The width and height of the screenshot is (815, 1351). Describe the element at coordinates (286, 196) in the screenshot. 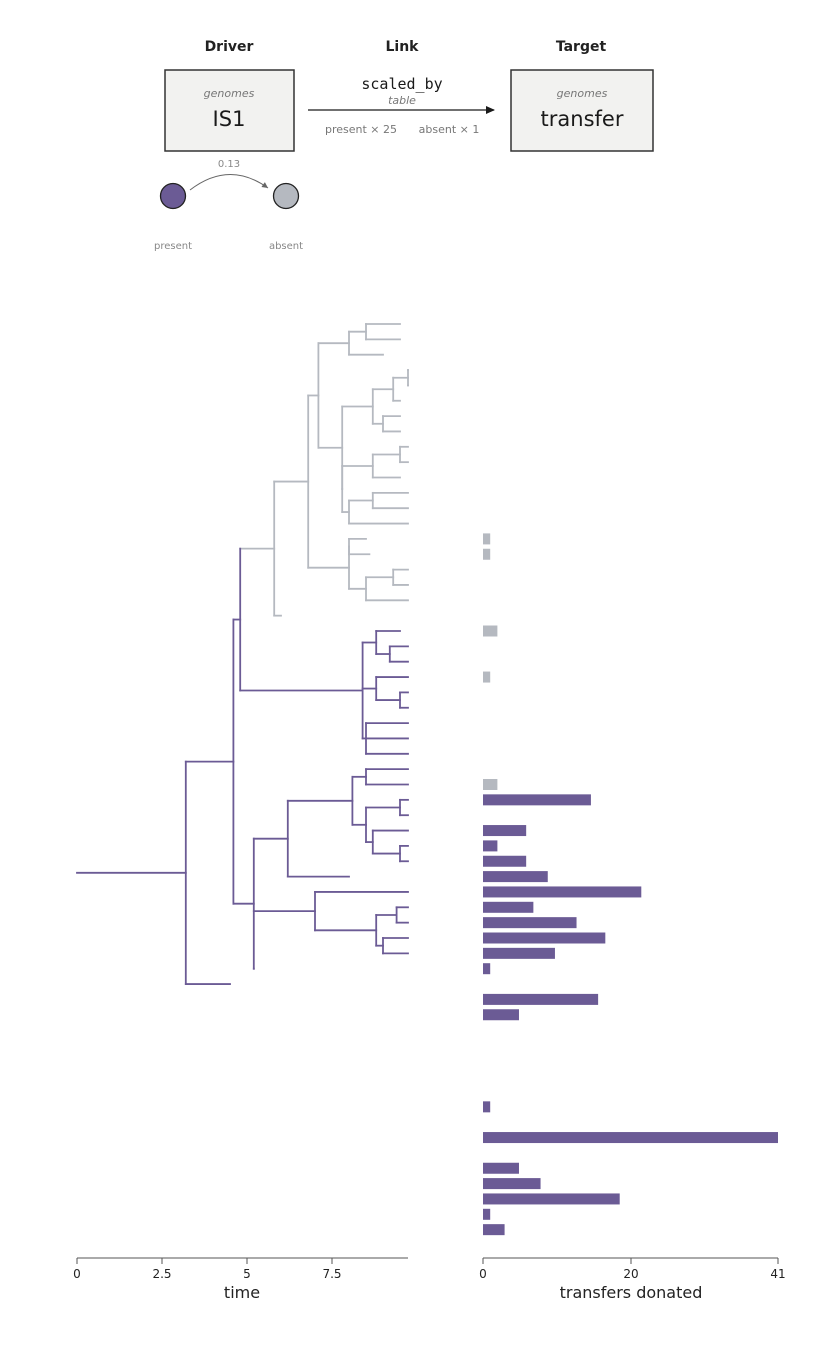

I see `absent-state-node` at that location.